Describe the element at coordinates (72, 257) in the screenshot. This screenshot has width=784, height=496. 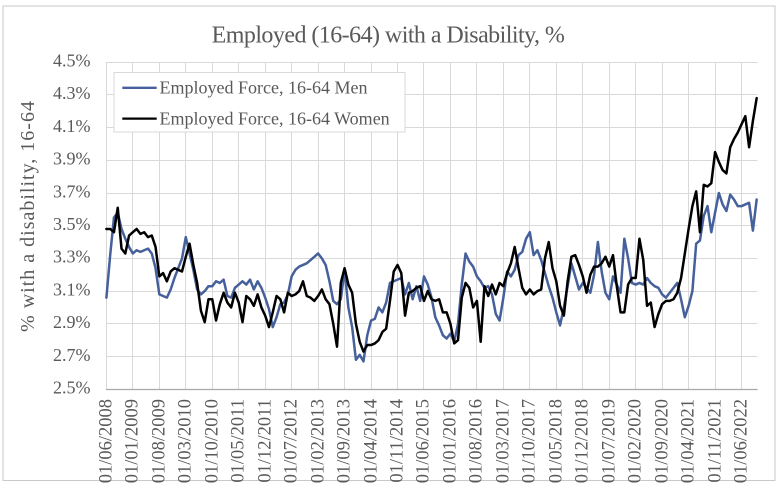
I see `svg-text: 3.3%` at that location.